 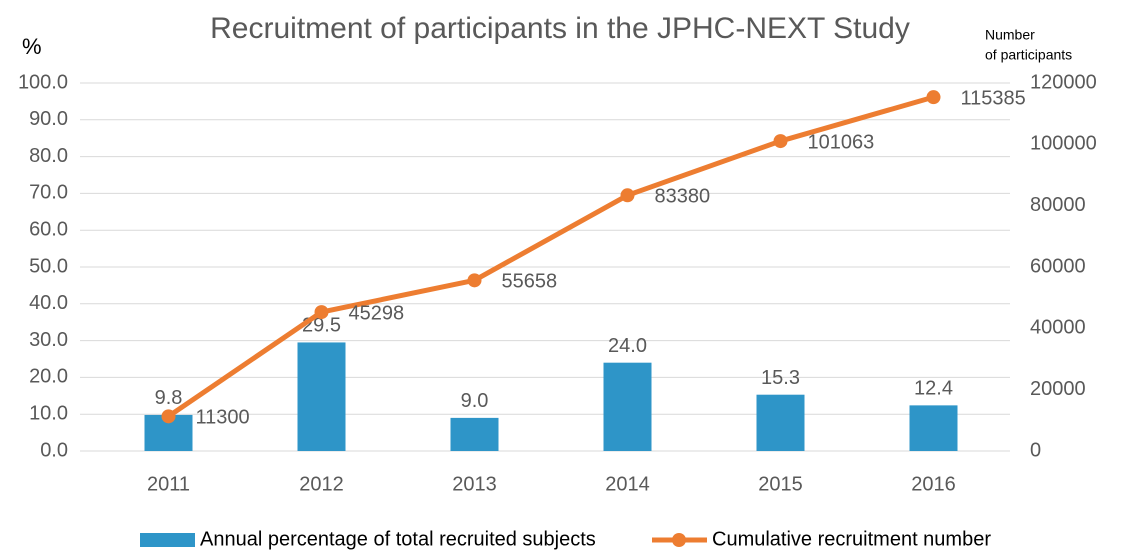 I want to click on x-tick-label: 2013, so click(x=474, y=484).